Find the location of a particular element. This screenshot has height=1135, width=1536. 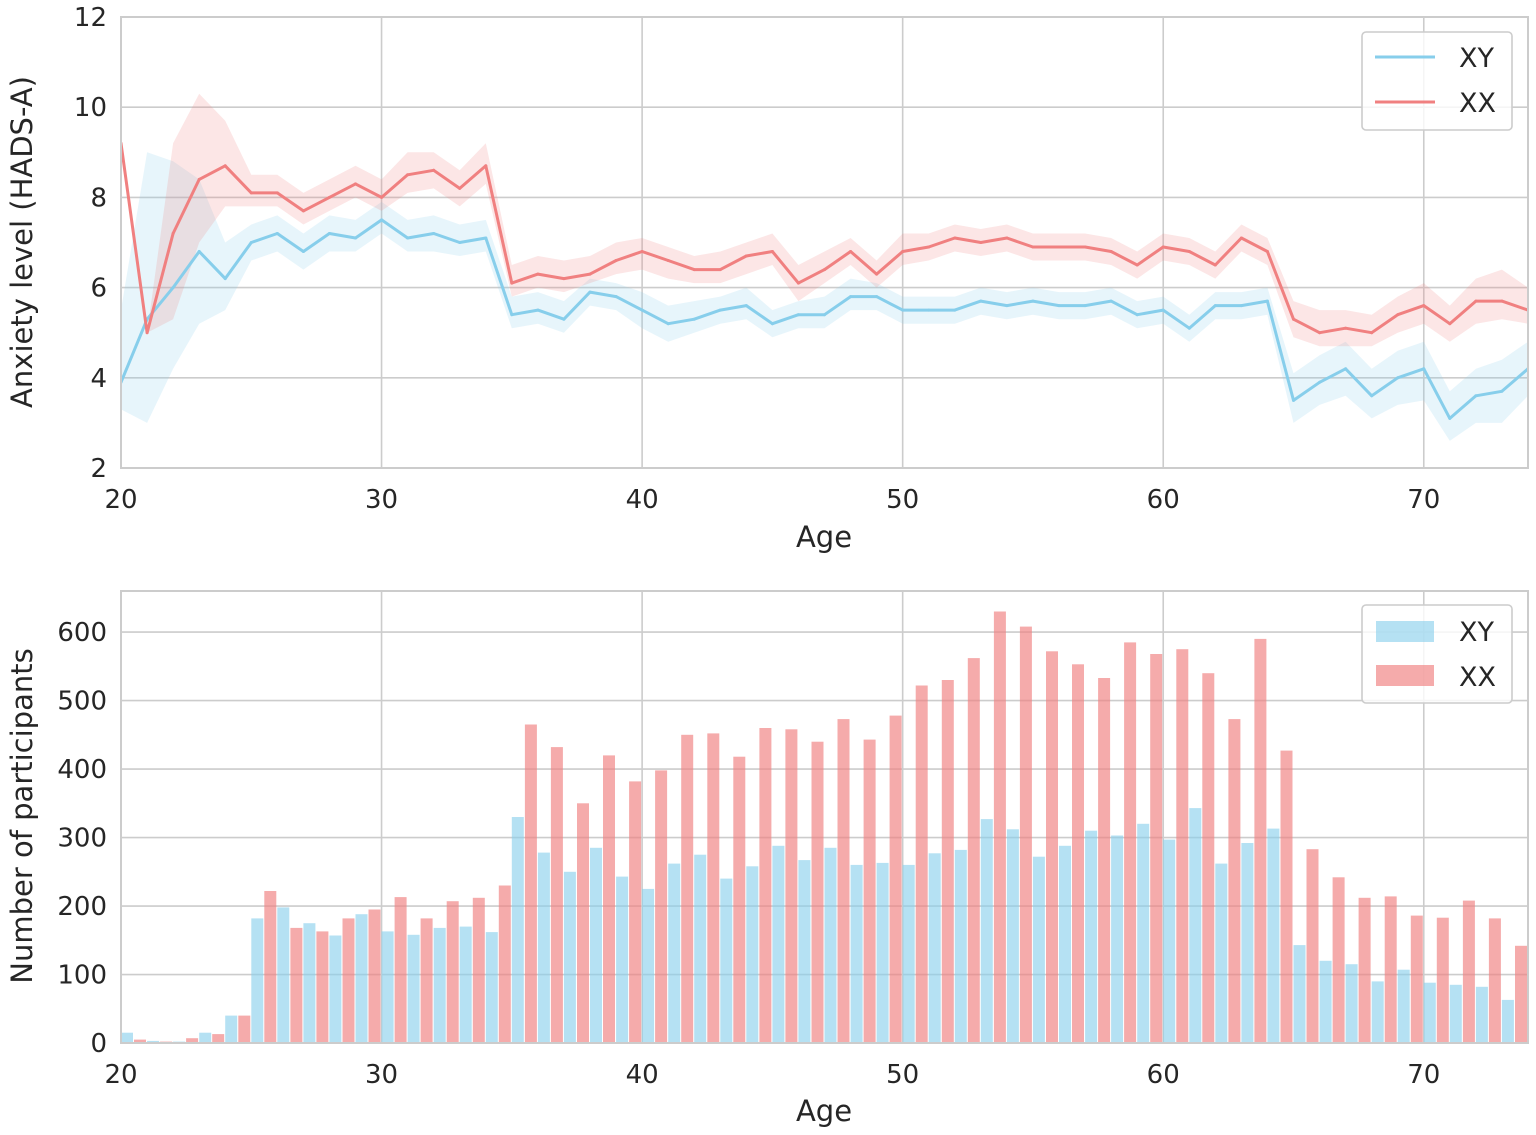

x-tick-label: 20 is located at coordinates (120, 1075).